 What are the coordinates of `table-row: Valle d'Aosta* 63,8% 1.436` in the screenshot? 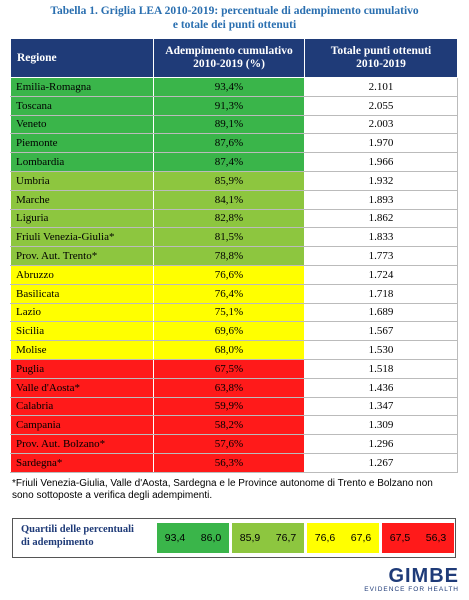 It's located at (234, 387).